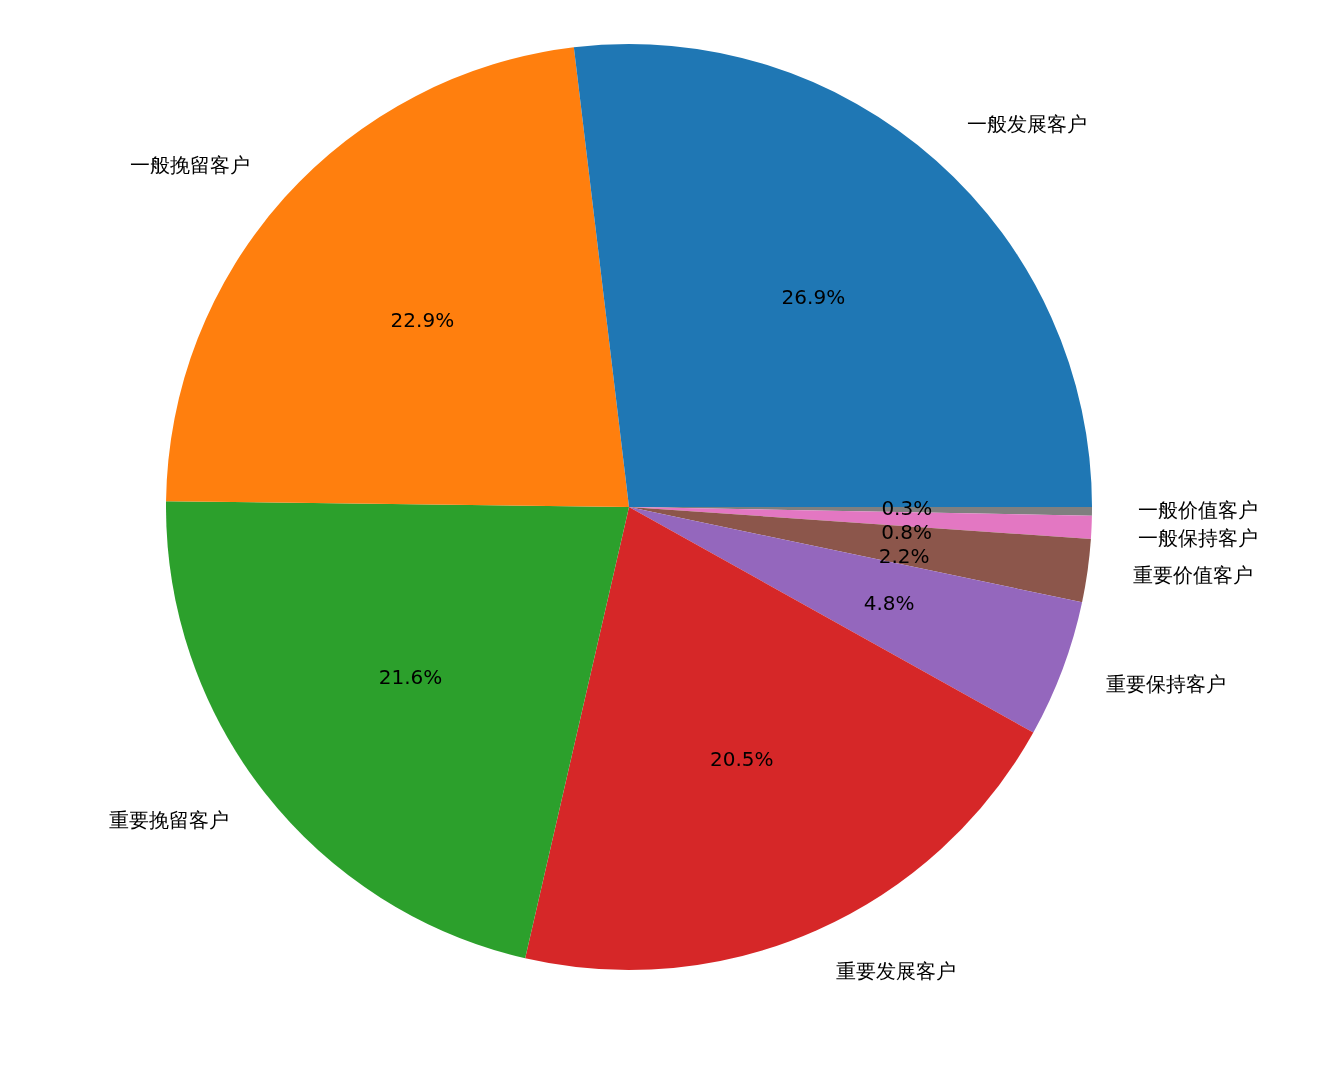  Describe the element at coordinates (190, 164) in the screenshot. I see `slice-label: 一般挽留客户` at that location.